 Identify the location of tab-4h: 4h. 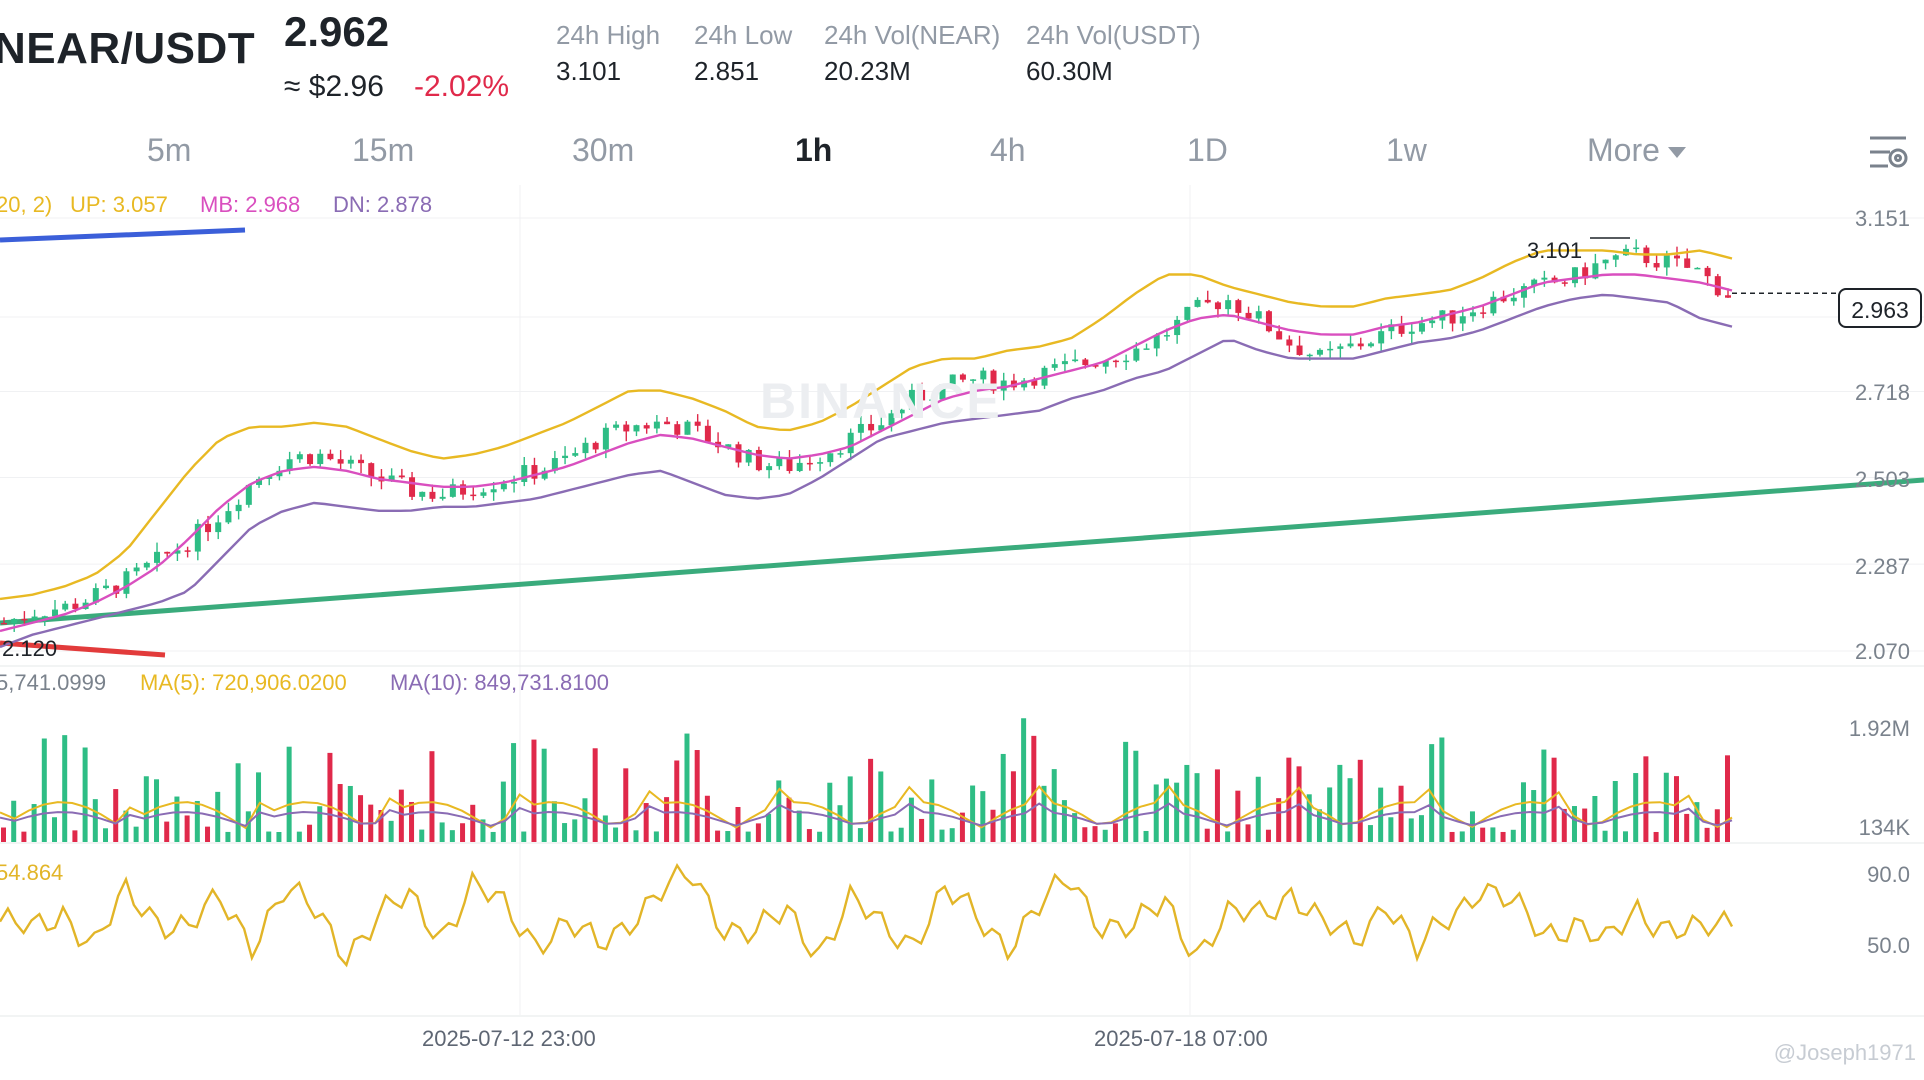
(1008, 150).